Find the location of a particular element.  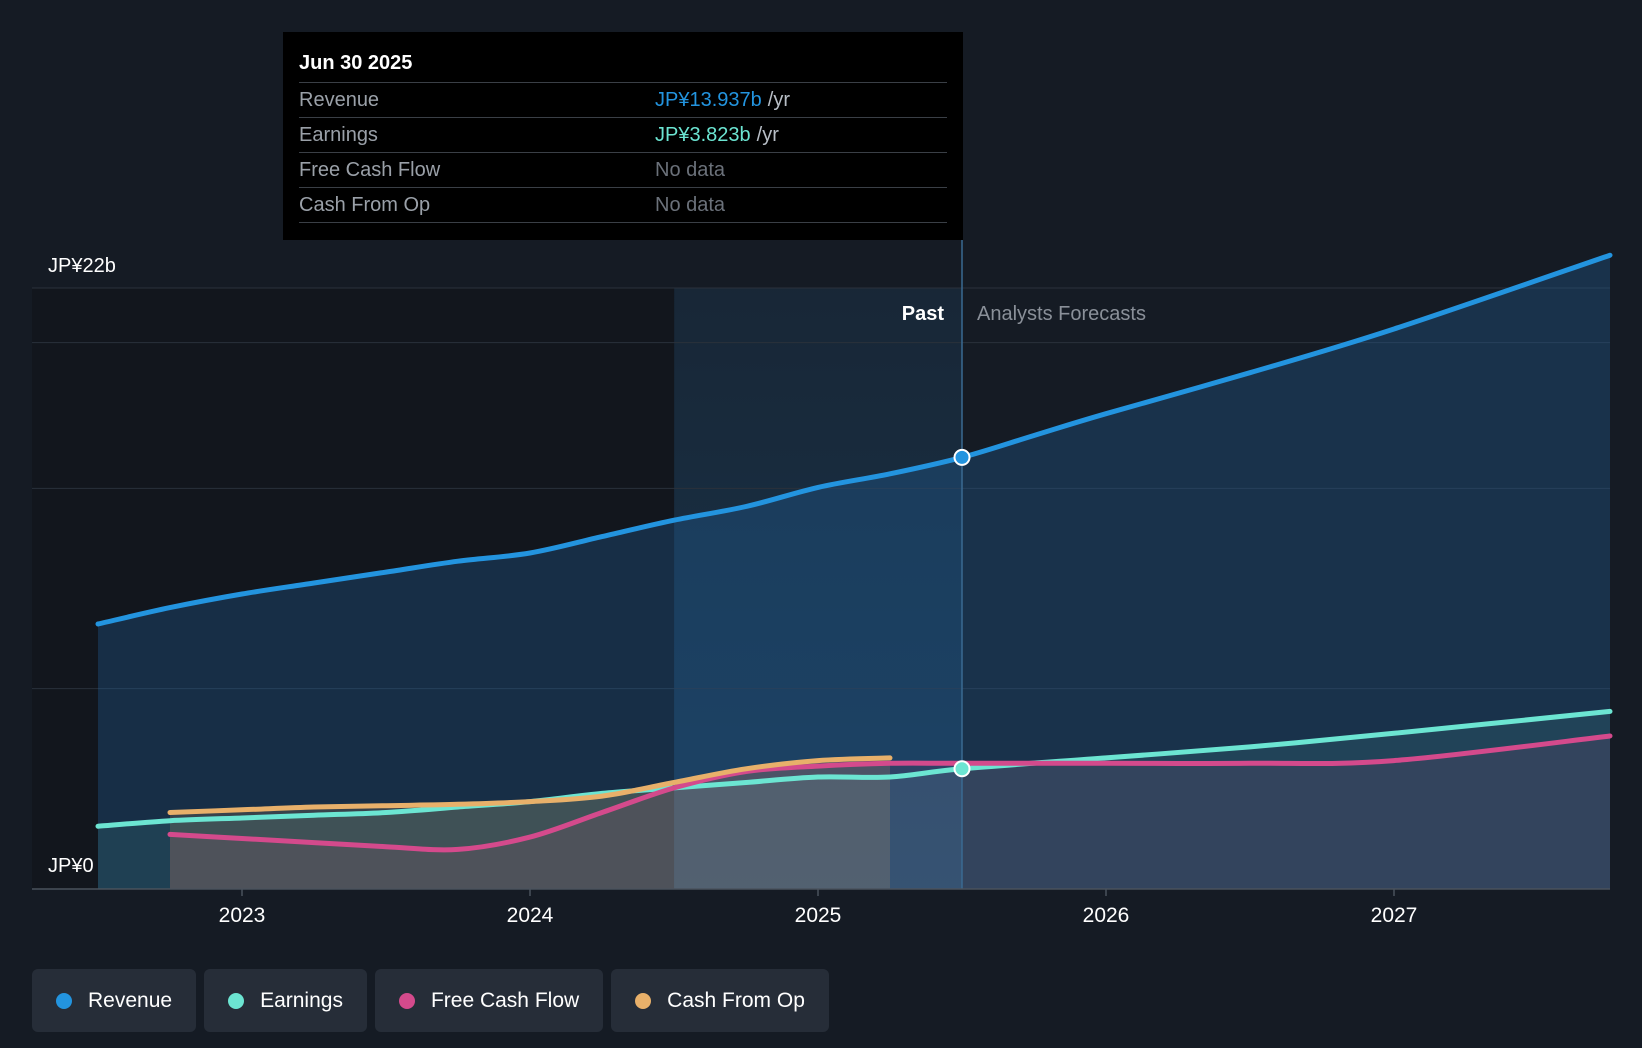

legend-item-free-cash-flow: Free Cash Flow is located at coordinates (489, 1000).